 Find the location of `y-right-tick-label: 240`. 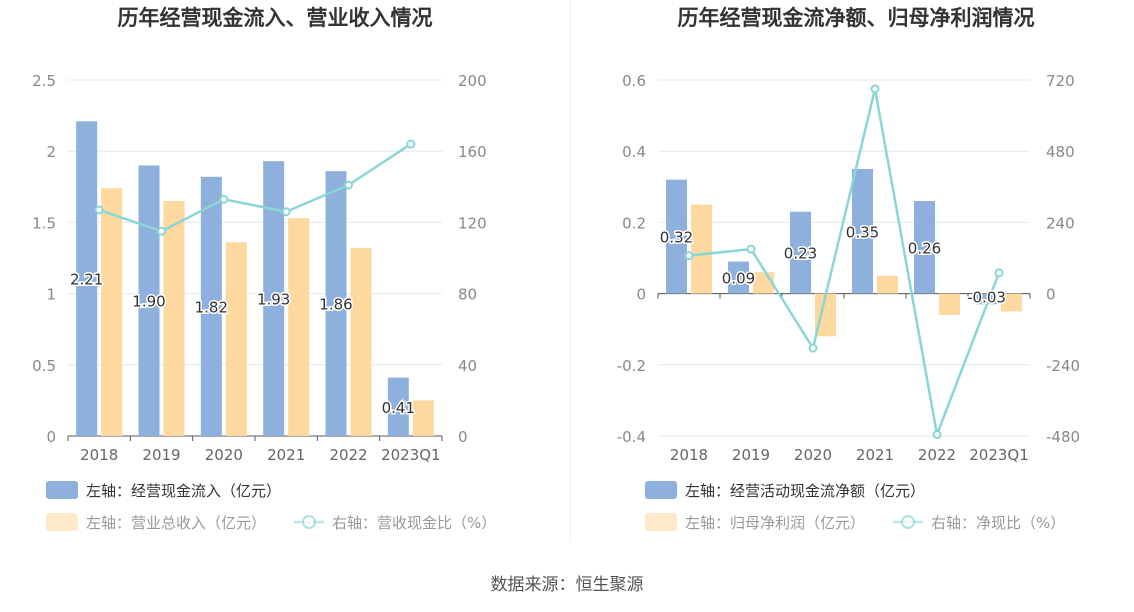

y-right-tick-label: 240 is located at coordinates (1060, 223).